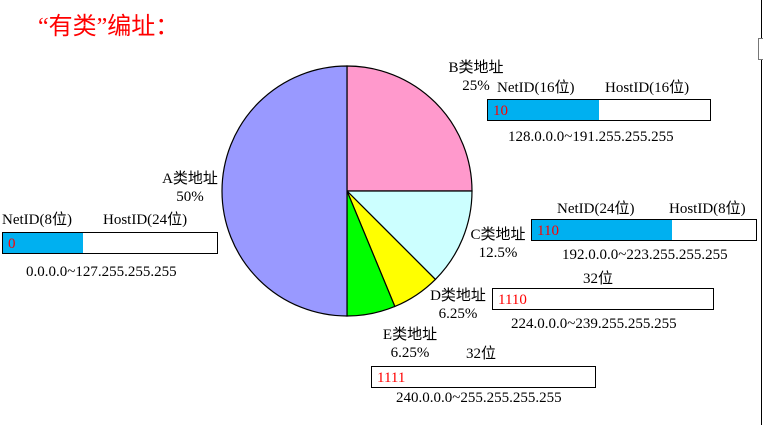  I want to click on class-a-hostid-label: HostID(24位), so click(145, 220).